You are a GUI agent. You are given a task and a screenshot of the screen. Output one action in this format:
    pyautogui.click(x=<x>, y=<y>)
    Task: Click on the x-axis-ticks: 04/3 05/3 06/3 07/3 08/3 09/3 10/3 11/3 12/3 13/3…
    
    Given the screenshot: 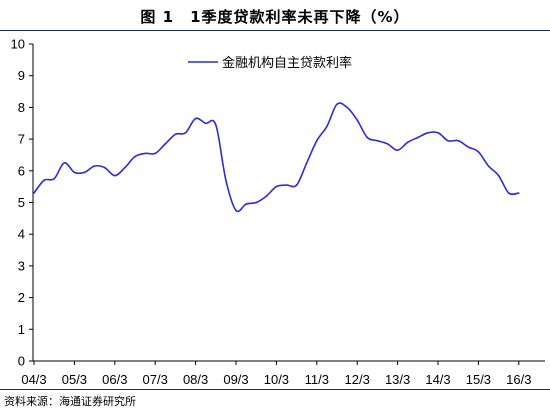 What is the action you would take?
    pyautogui.click(x=276, y=374)
    